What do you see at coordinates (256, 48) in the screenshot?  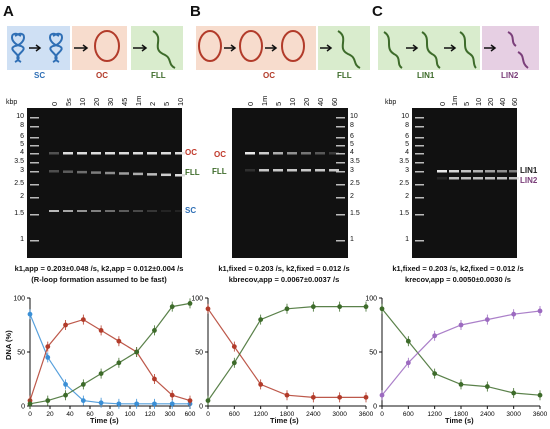 I see `oc-box-b` at bounding box center [256, 48].